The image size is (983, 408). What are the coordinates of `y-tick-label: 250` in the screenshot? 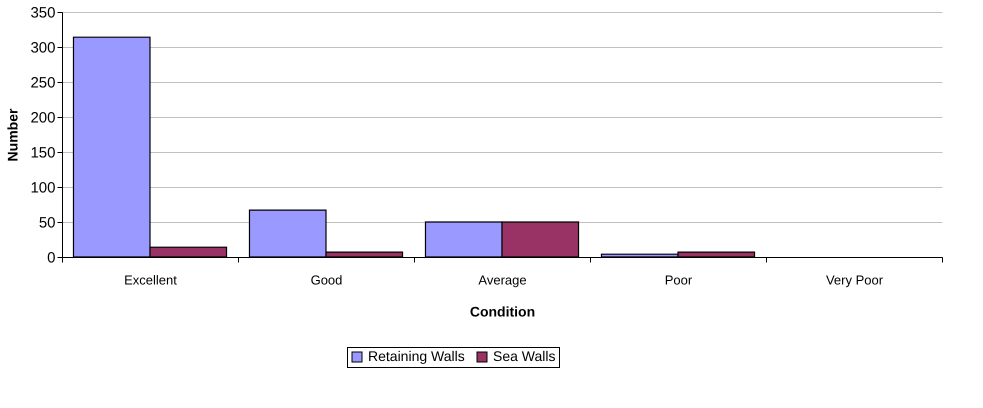 It's located at (43, 83).